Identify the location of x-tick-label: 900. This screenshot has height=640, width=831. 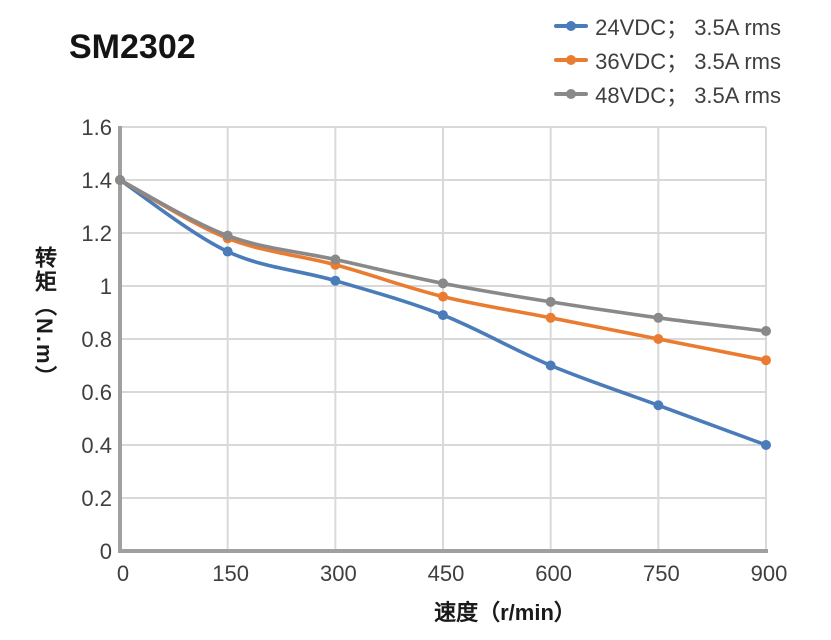
(769, 573).